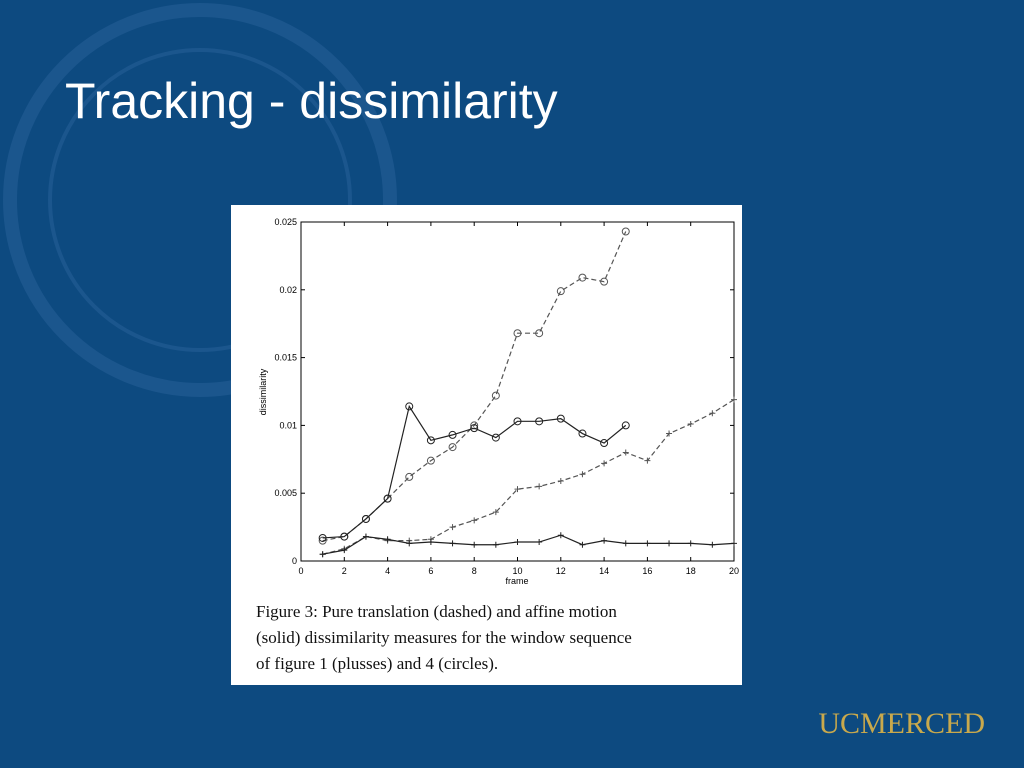  Describe the element at coordinates (300, 571) in the screenshot. I see `x-tick-label: 0` at that location.